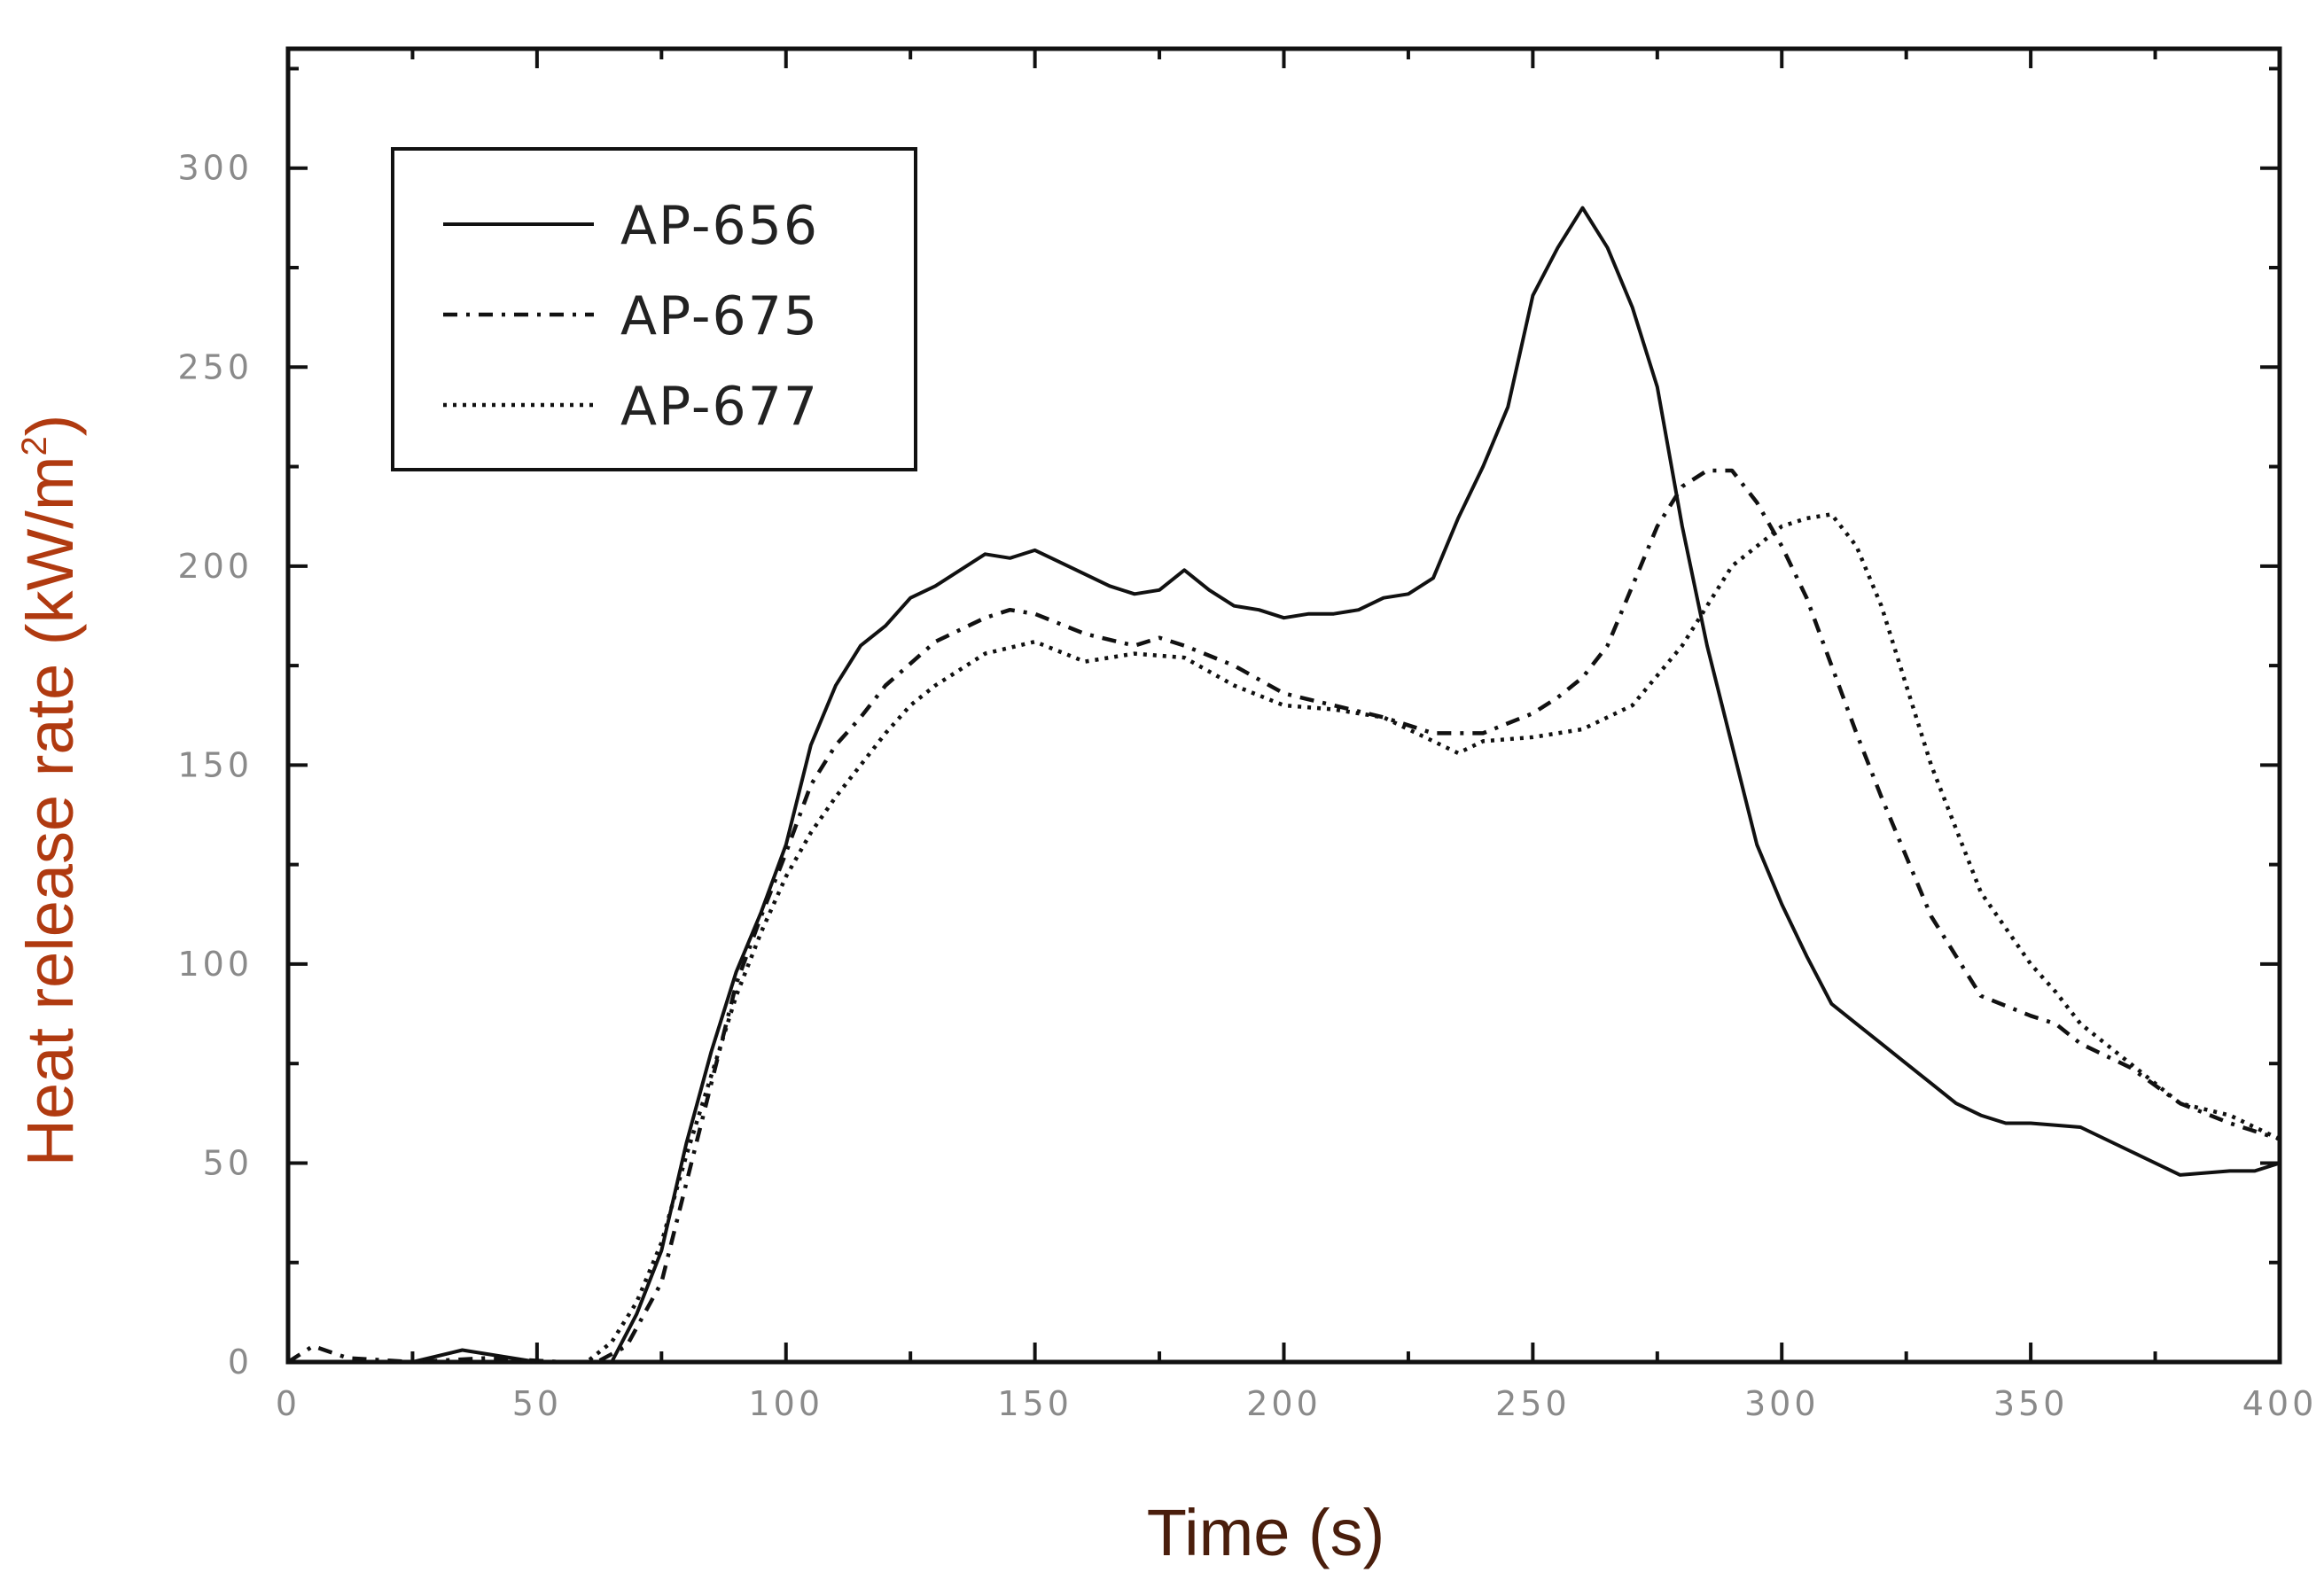 Image resolution: width=2324 pixels, height=1588 pixels. I want to click on y-tick-label: 150, so click(215, 765).